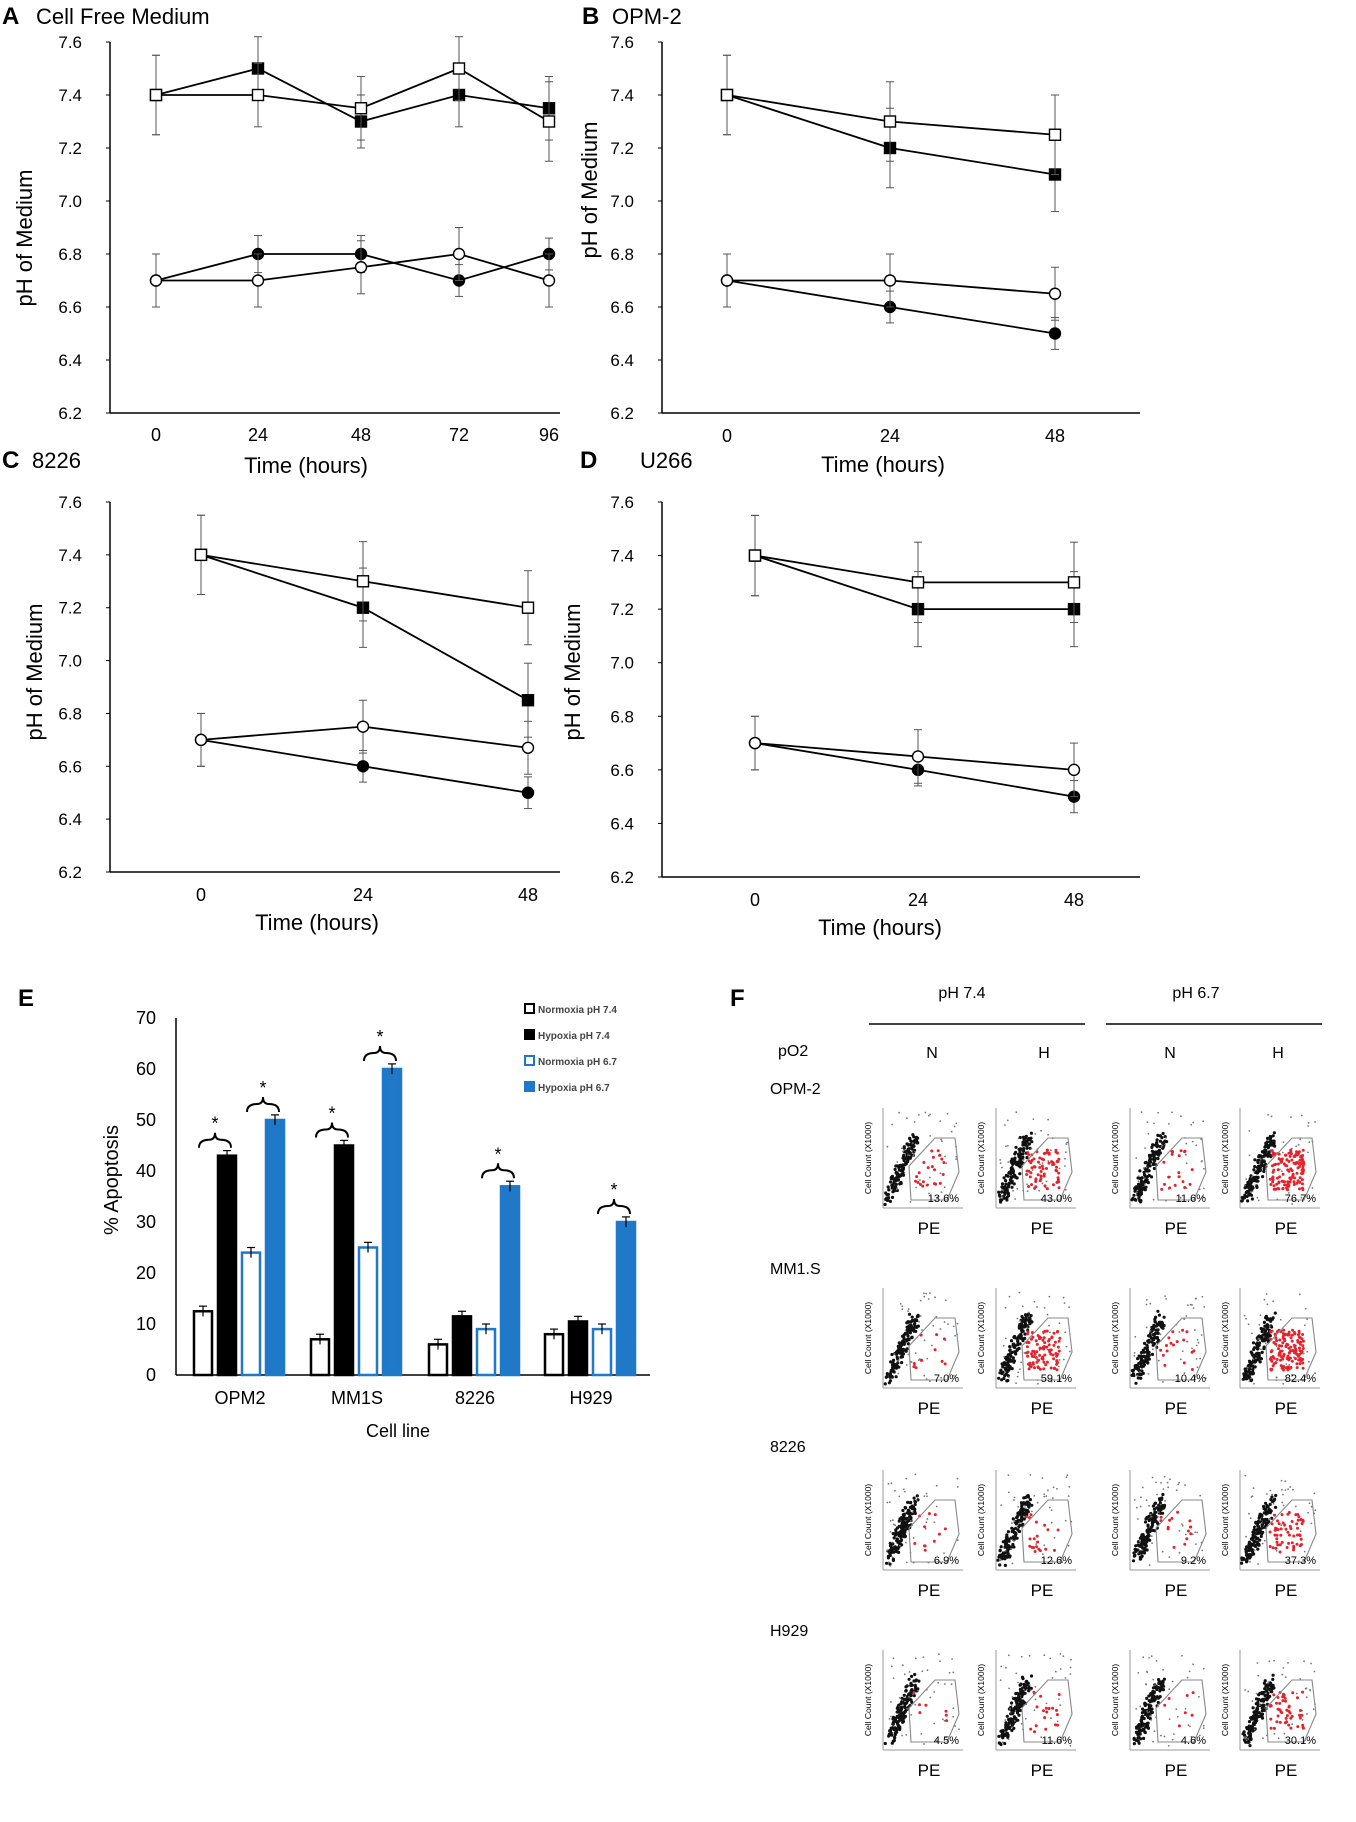 The width and height of the screenshot is (1356, 1822). What do you see at coordinates (755, 743) in the screenshot?
I see `panel-d-marker-circle` at bounding box center [755, 743].